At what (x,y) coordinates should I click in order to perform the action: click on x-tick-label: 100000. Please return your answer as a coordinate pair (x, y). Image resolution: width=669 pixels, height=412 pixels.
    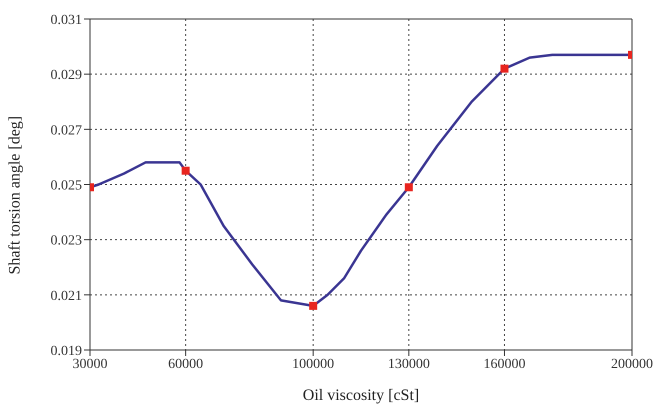
    Looking at the image, I should click on (313, 364).